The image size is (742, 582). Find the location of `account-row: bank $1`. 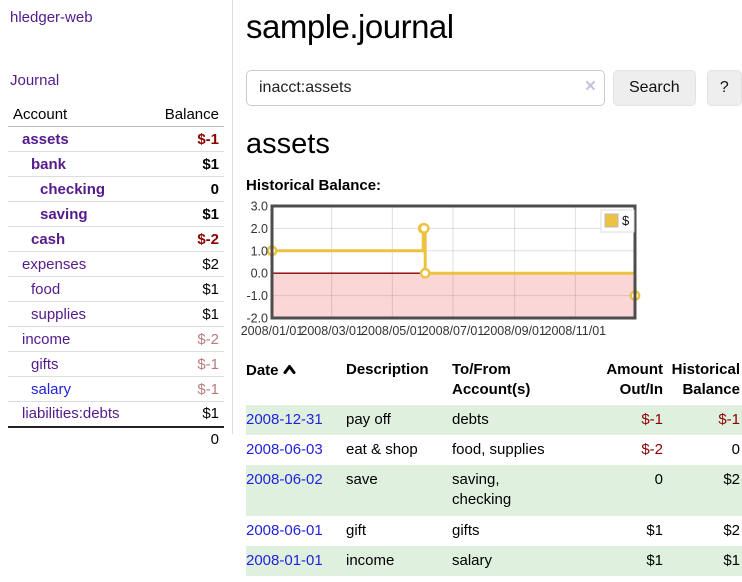

account-row: bank $1 is located at coordinates (116, 164).